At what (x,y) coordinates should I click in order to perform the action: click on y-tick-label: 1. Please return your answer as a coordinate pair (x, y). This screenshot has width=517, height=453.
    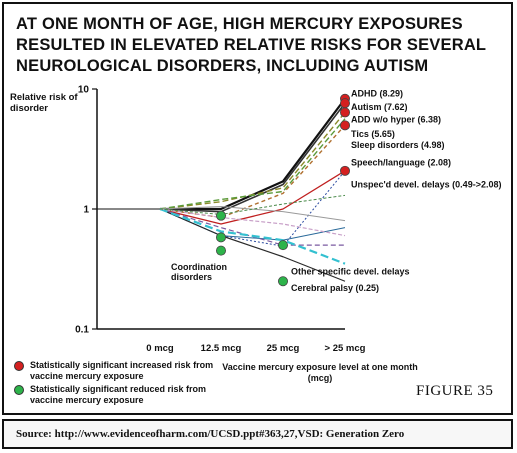
    Looking at the image, I should click on (86, 210).